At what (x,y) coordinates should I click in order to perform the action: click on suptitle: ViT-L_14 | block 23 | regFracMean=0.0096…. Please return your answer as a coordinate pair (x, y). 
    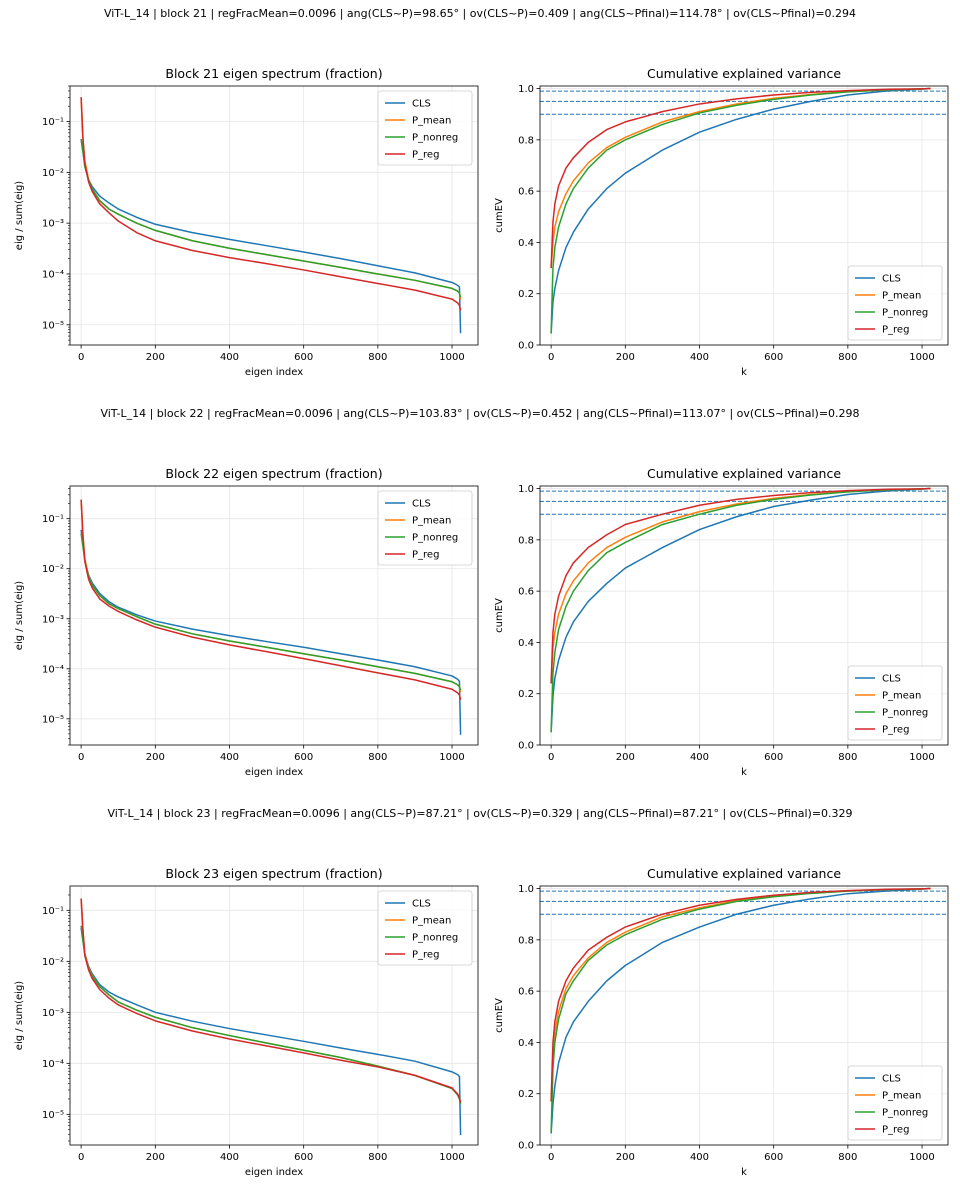
    Looking at the image, I should click on (479, 813).